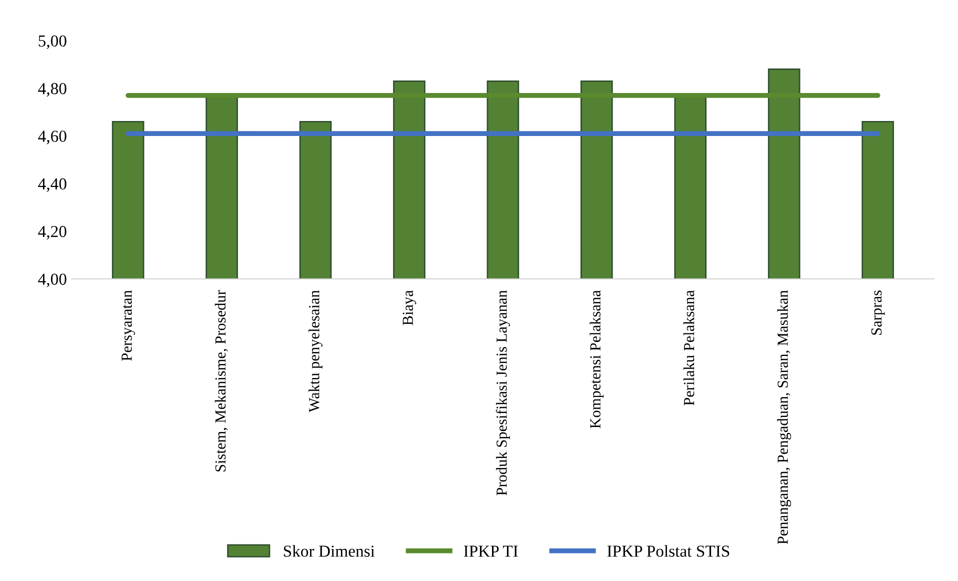  What do you see at coordinates (597, 359) in the screenshot?
I see `x-tick-label: Kompetensi Pelaksana` at bounding box center [597, 359].